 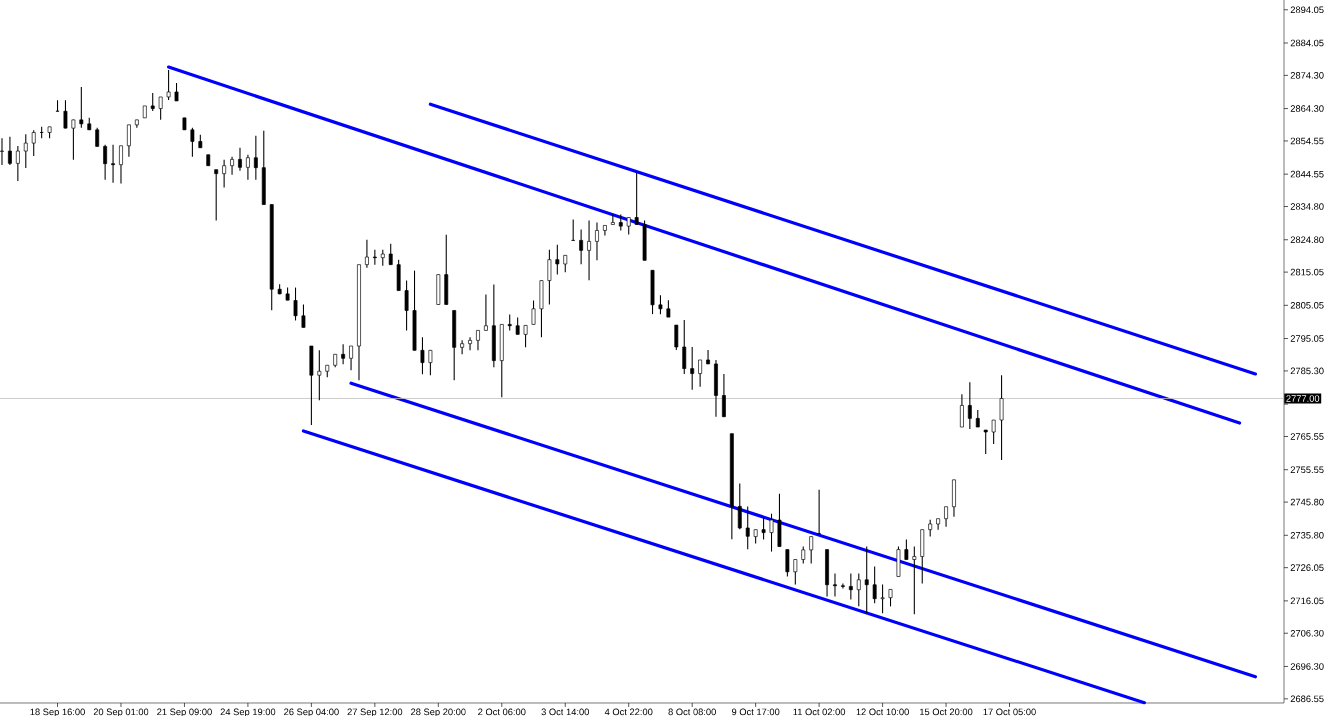 I want to click on x-tick-label: 8 Oct 08:00, so click(x=692, y=712).